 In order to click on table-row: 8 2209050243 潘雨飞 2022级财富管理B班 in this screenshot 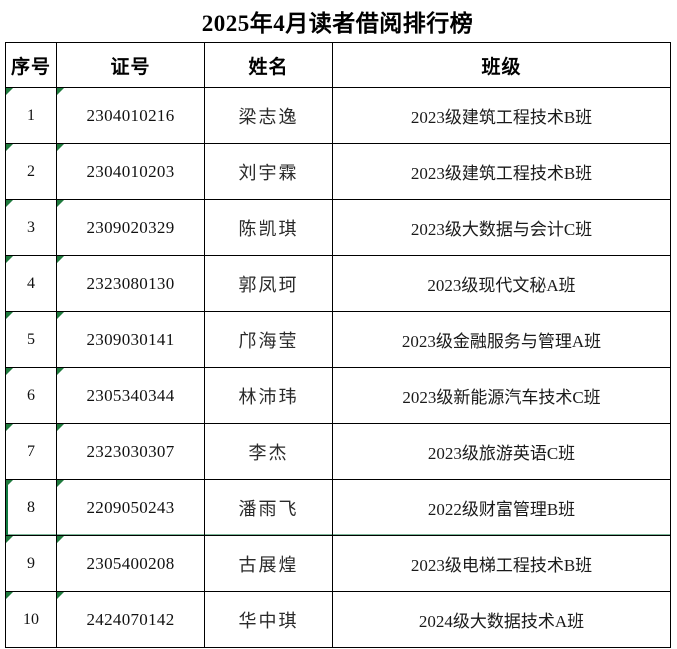, I will do `click(338, 507)`.